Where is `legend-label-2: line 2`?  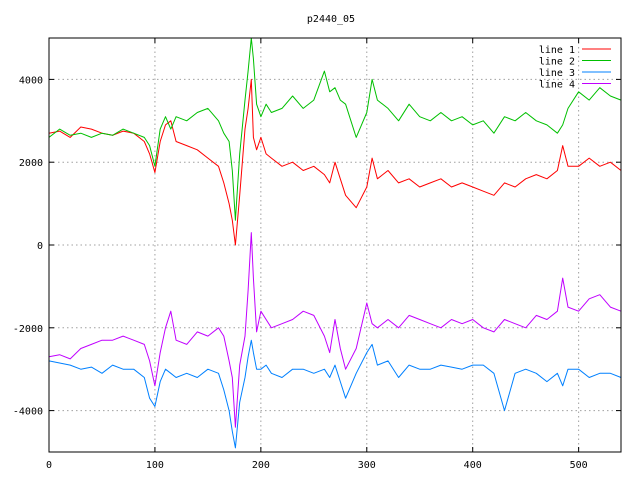 legend-label-2: line 2 is located at coordinates (557, 62).